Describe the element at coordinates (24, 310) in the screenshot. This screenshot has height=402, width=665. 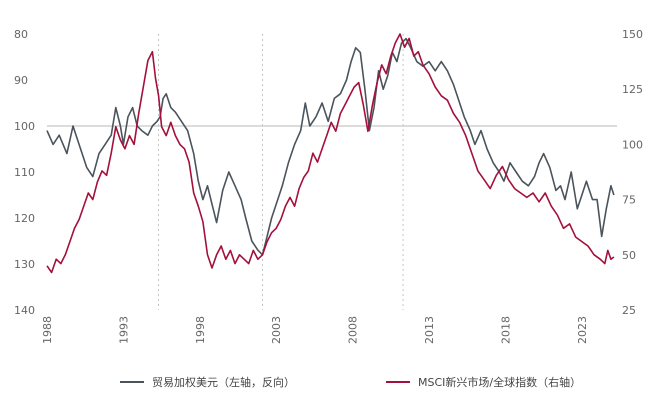
I see `left-y-tick-label: 140` at that location.